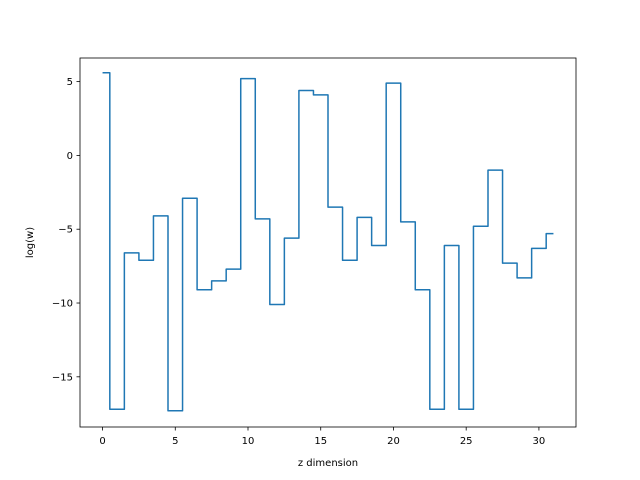 The height and width of the screenshot is (480, 640). I want to click on x-axis-ticks: 0 5 10 15 20 25 30, so click(322, 437).